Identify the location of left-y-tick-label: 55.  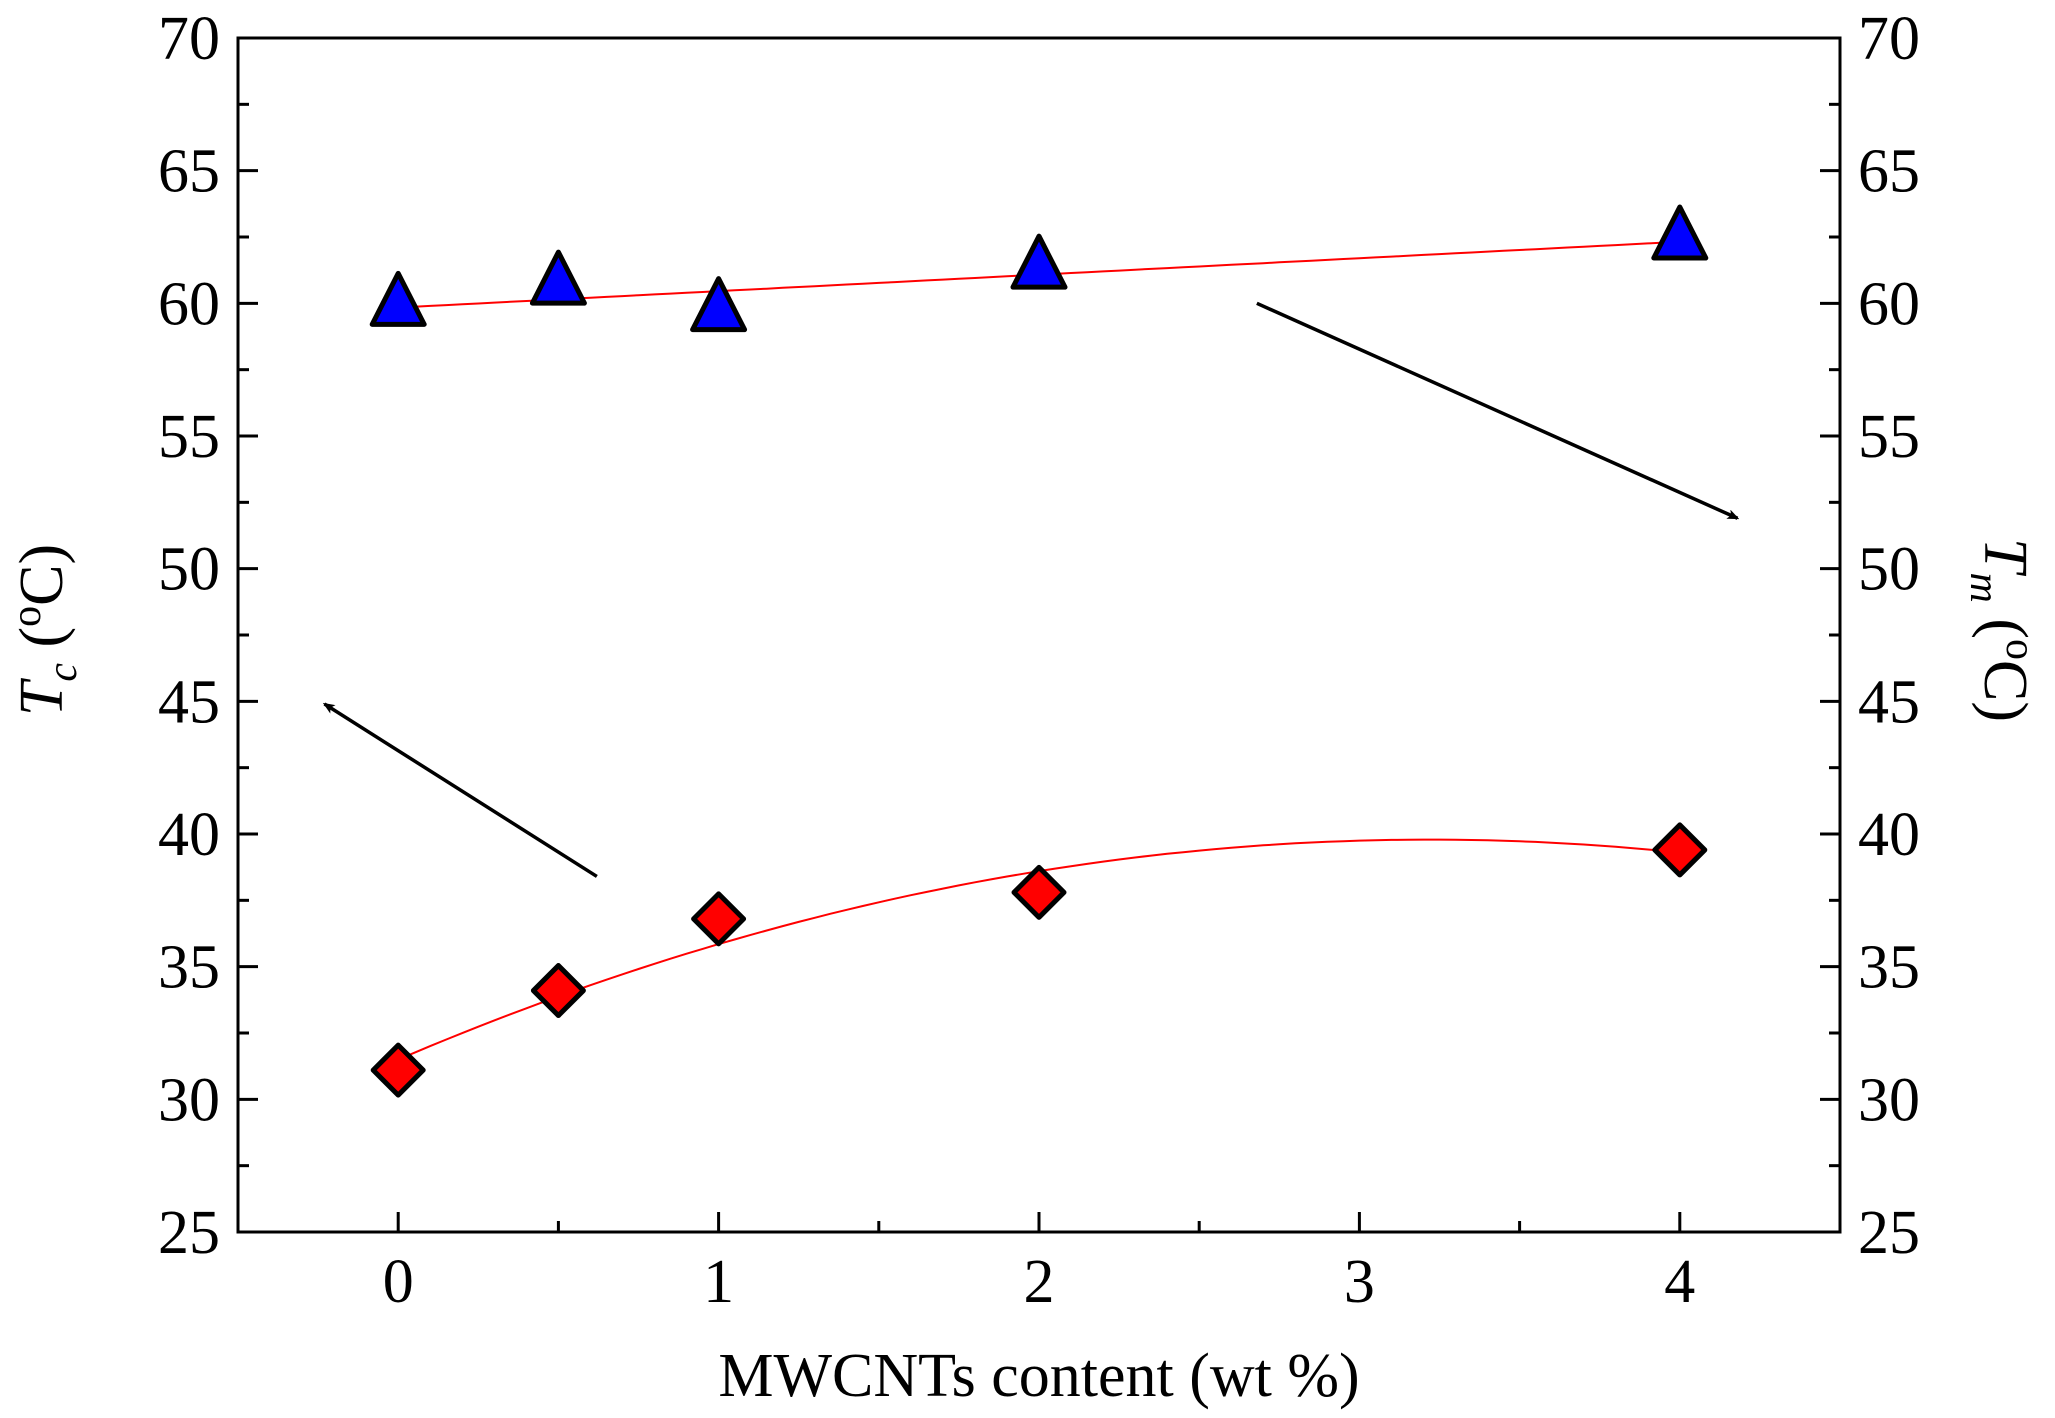
(189, 437).